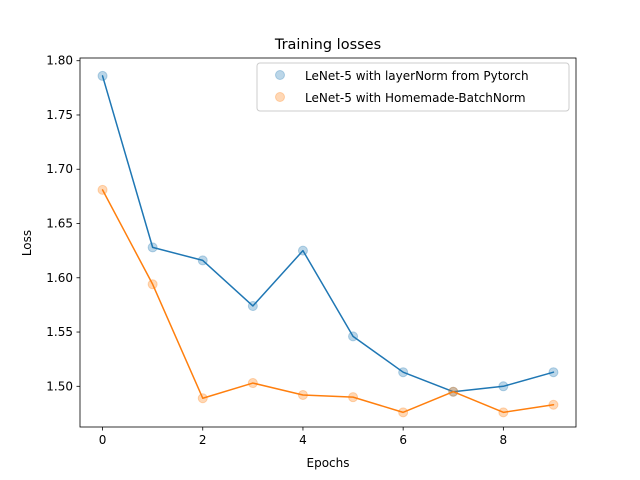 Image resolution: width=640 pixels, height=480 pixels. Describe the element at coordinates (59, 61) in the screenshot. I see `y-tick-label: 1.80` at that location.